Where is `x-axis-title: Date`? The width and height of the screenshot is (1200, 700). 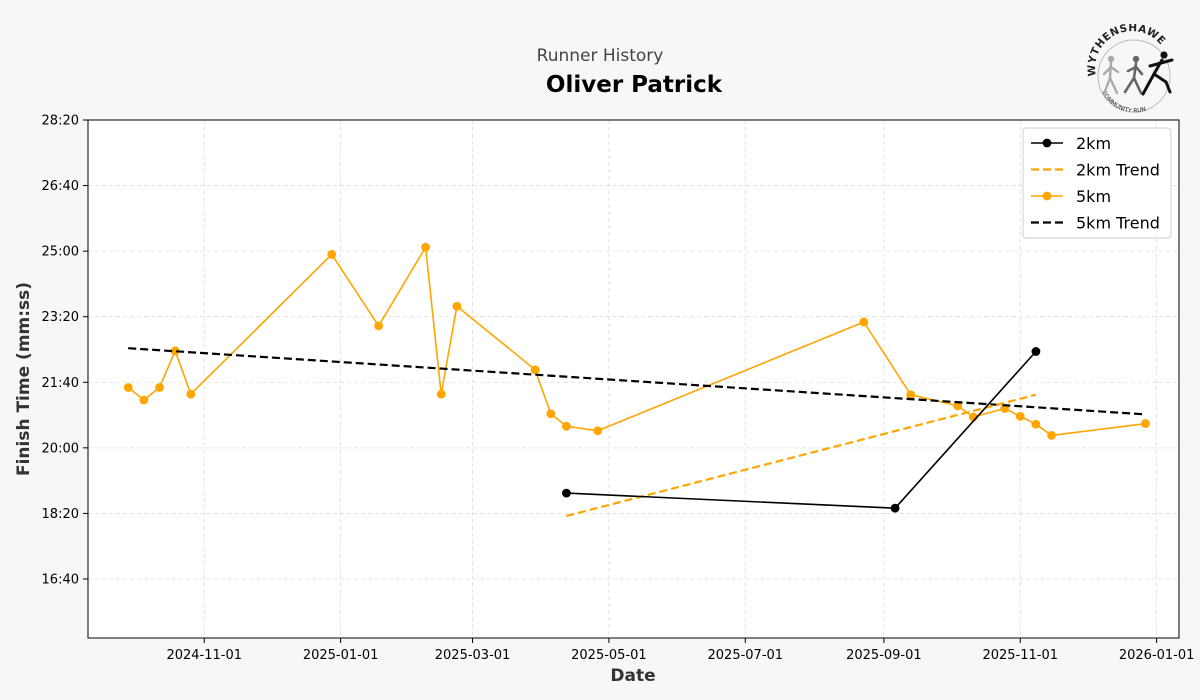 x-axis-title: Date is located at coordinates (632, 676).